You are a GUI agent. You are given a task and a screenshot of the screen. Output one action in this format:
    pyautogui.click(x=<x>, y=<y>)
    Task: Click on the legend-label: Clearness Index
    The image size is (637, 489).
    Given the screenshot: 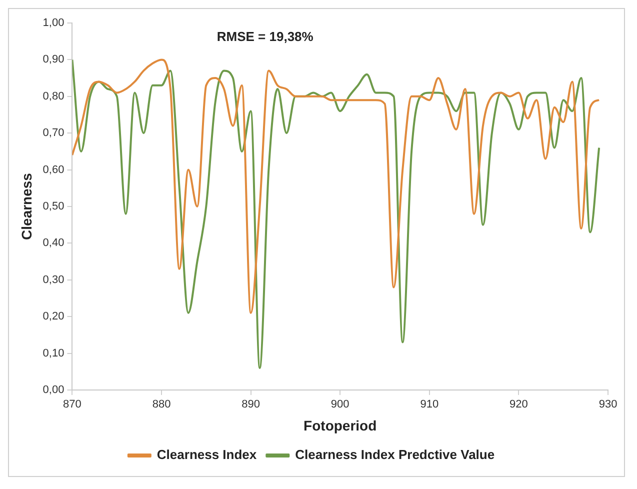 What is the action you would take?
    pyautogui.click(x=207, y=454)
    